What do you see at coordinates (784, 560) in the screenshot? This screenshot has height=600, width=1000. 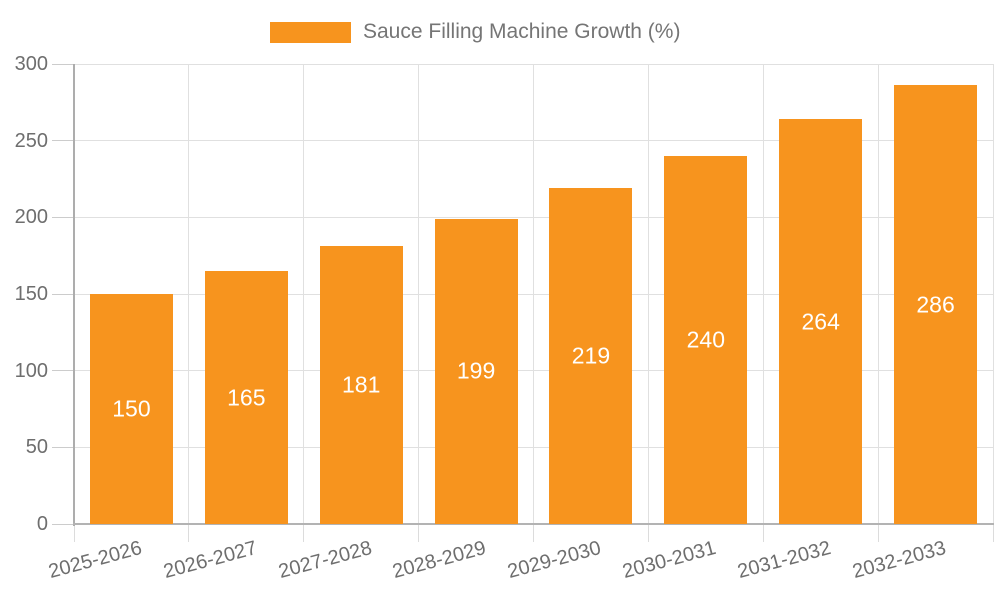 I see `x-axis-label: 2031-2032` at bounding box center [784, 560].